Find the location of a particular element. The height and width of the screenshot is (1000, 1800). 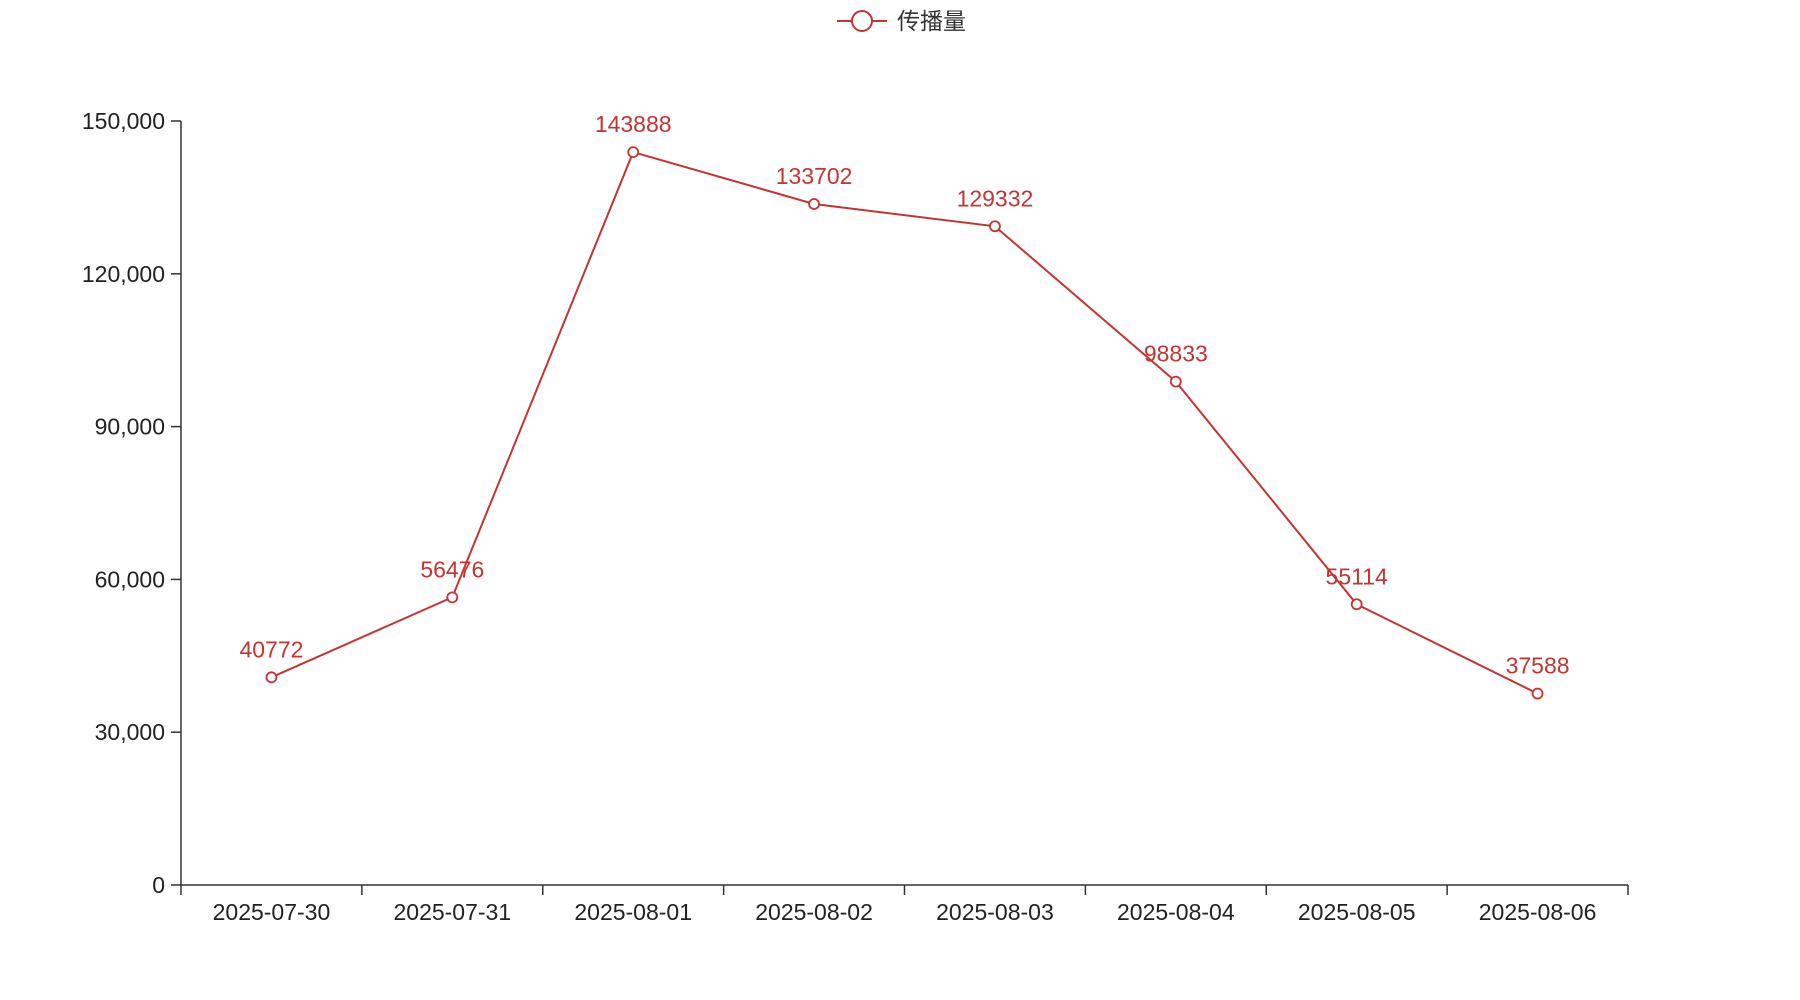

data-label: 55114 is located at coordinates (1357, 576).